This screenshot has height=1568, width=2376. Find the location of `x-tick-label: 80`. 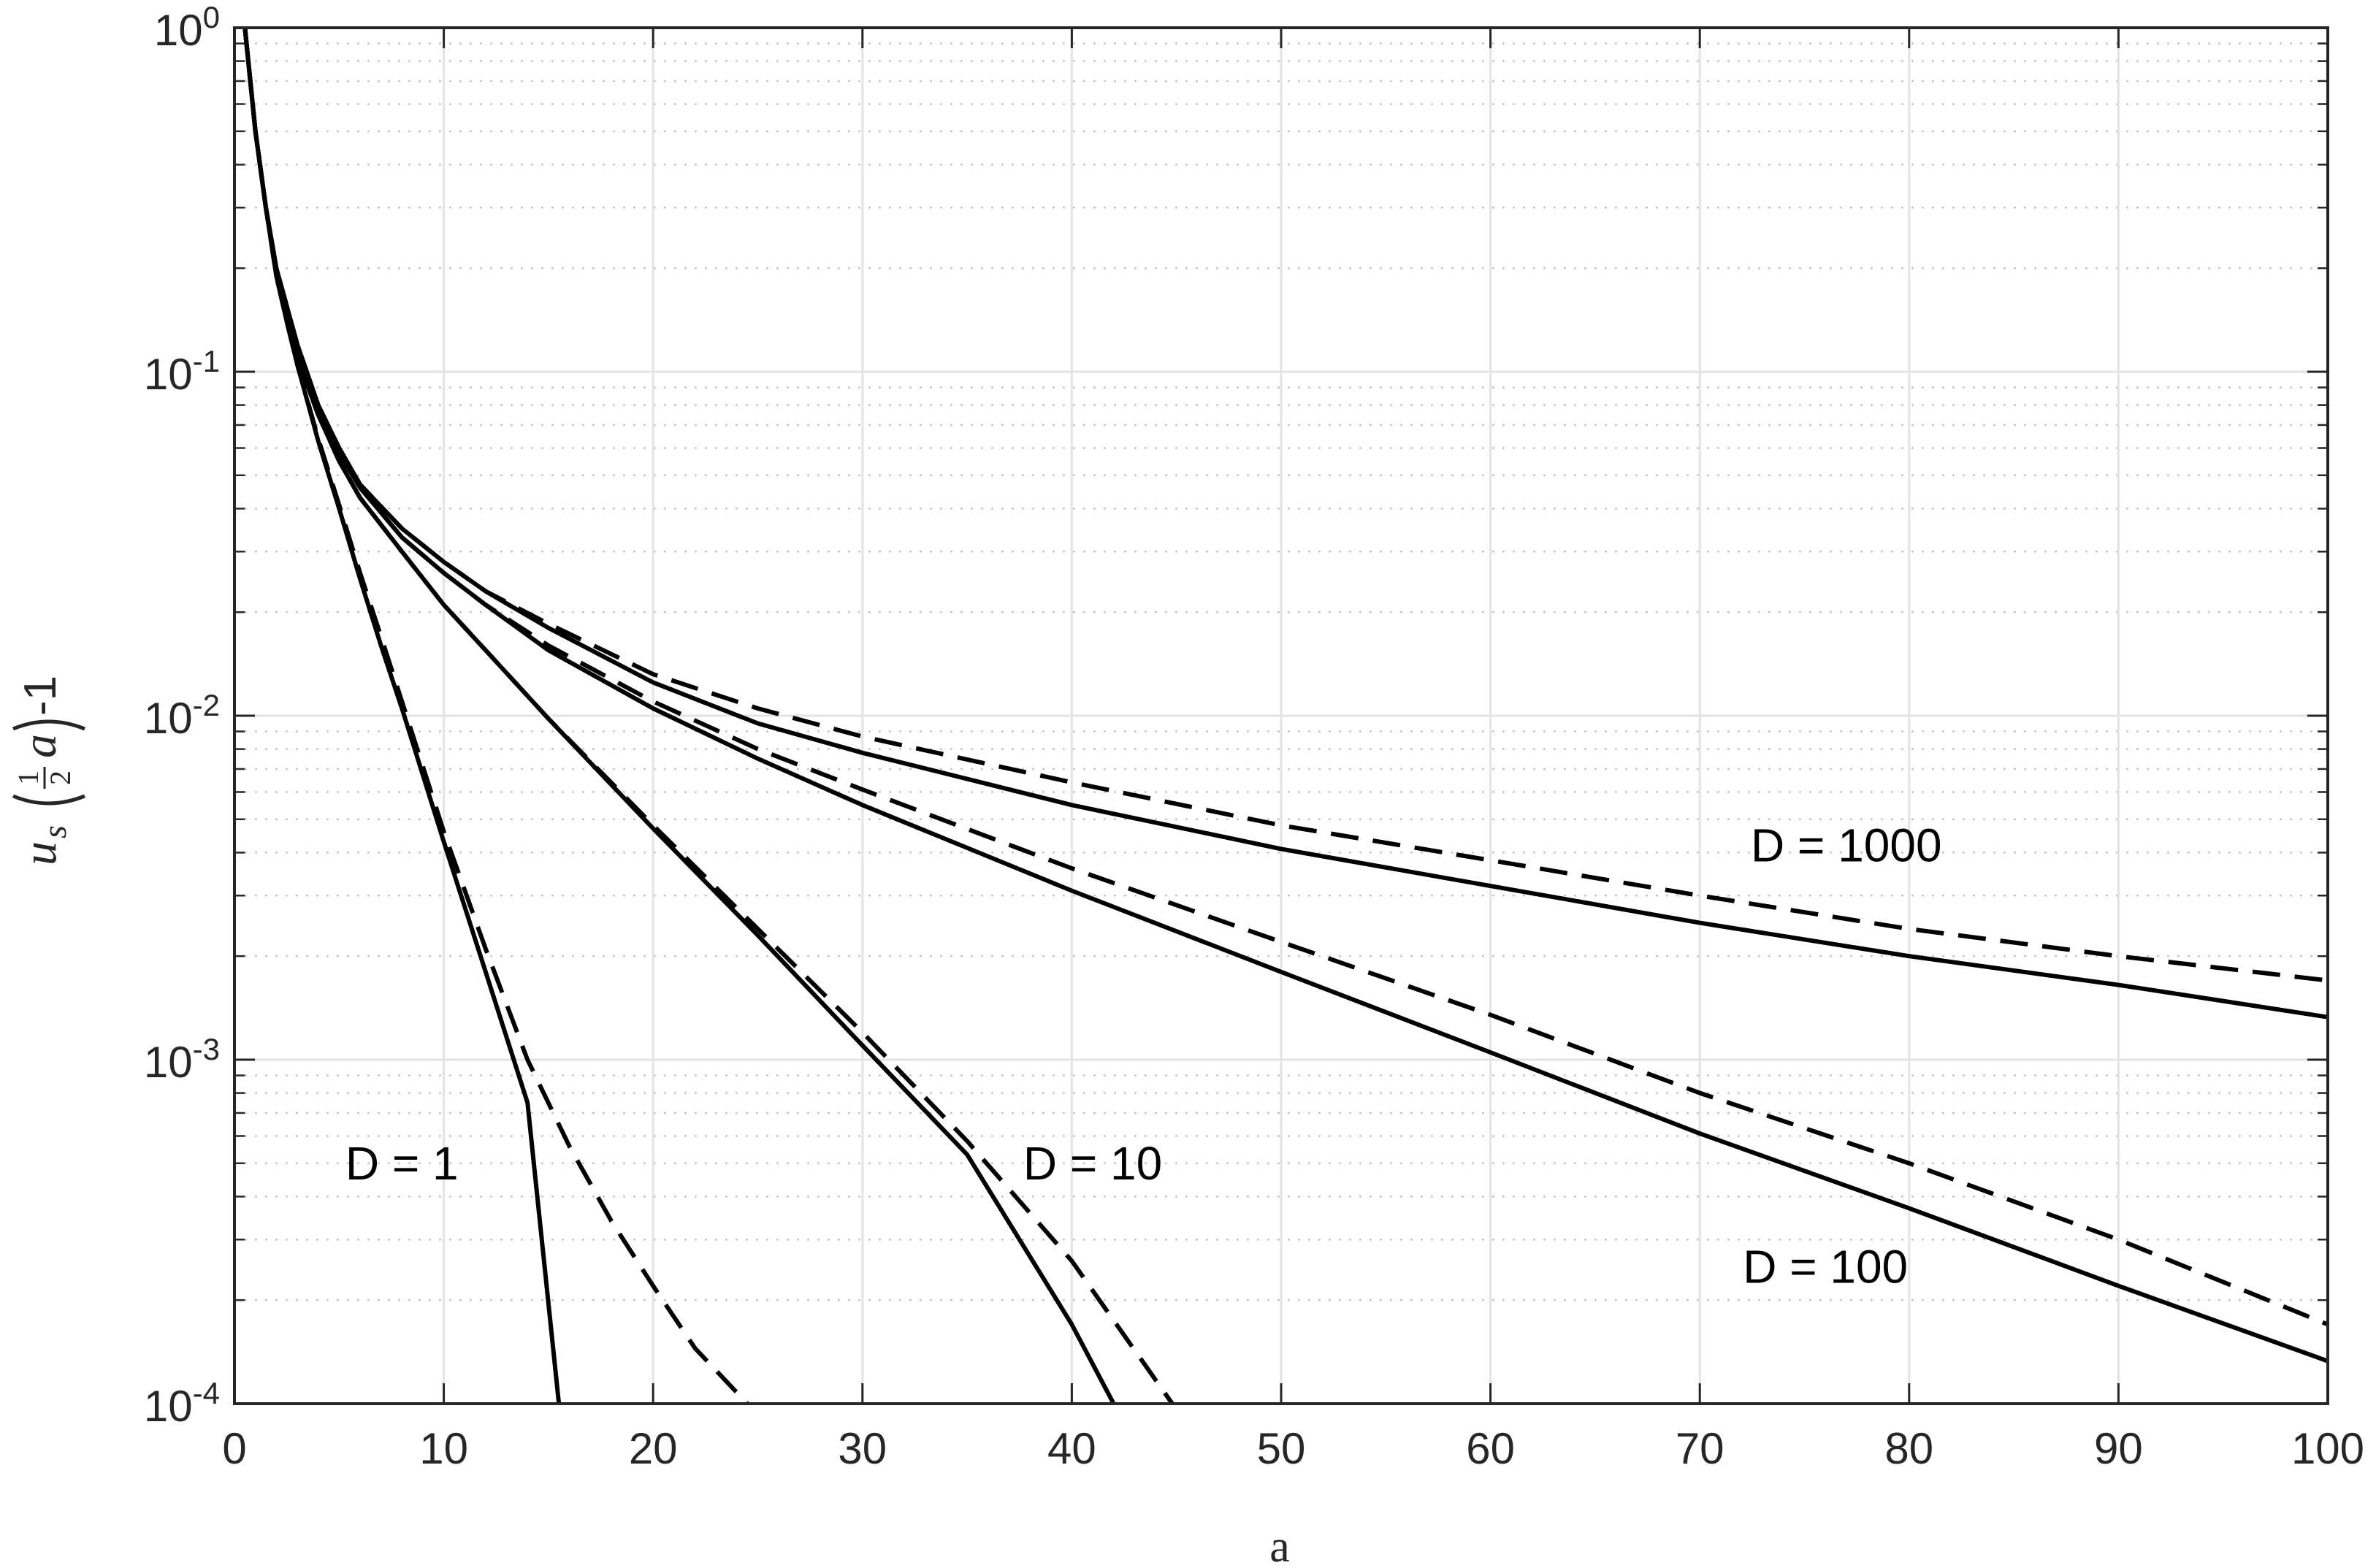

x-tick-label: 80 is located at coordinates (1908, 1448).